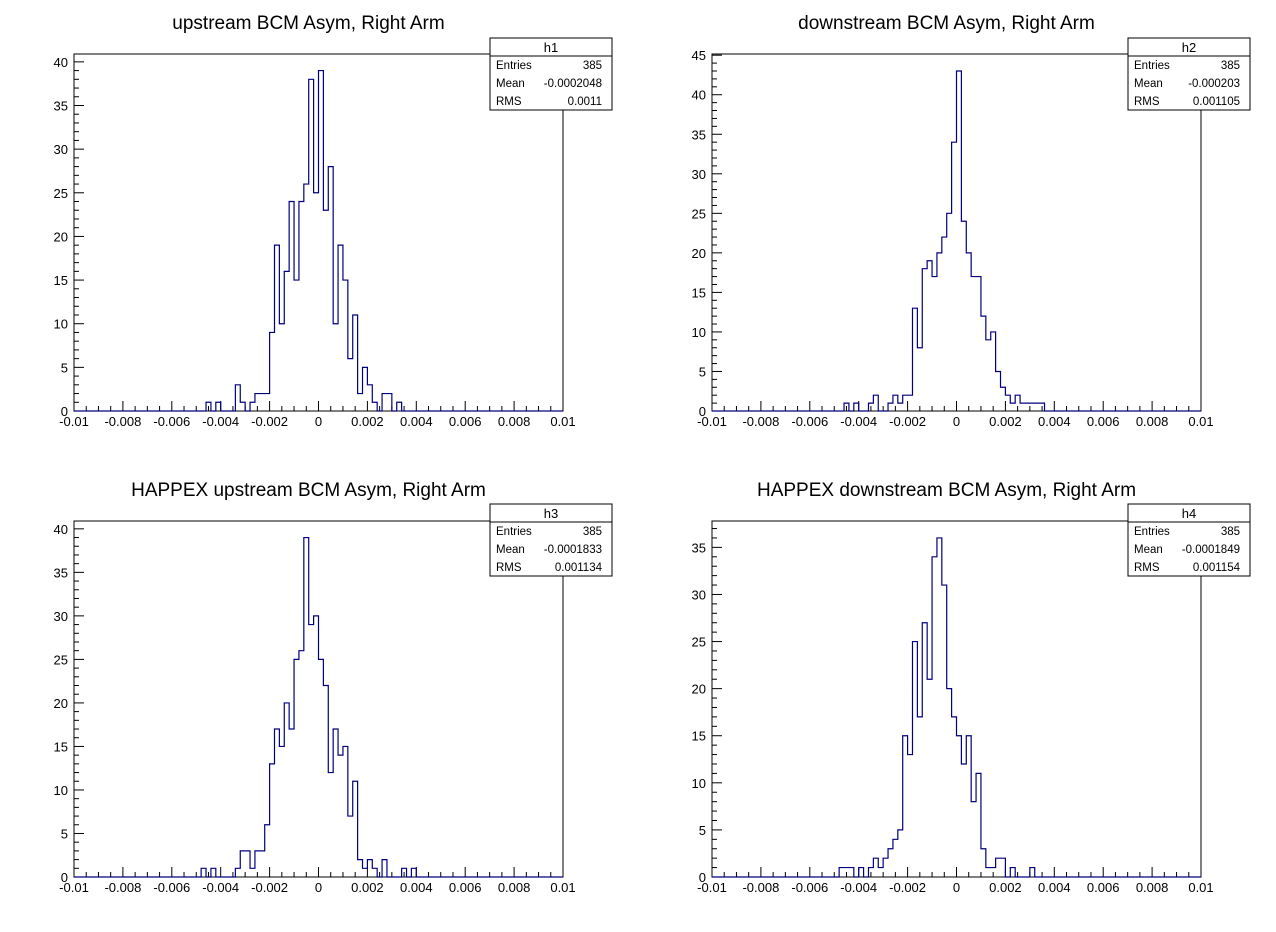 The height and width of the screenshot is (932, 1276). I want to click on stats-row-value: -0.0001833, so click(573, 550).